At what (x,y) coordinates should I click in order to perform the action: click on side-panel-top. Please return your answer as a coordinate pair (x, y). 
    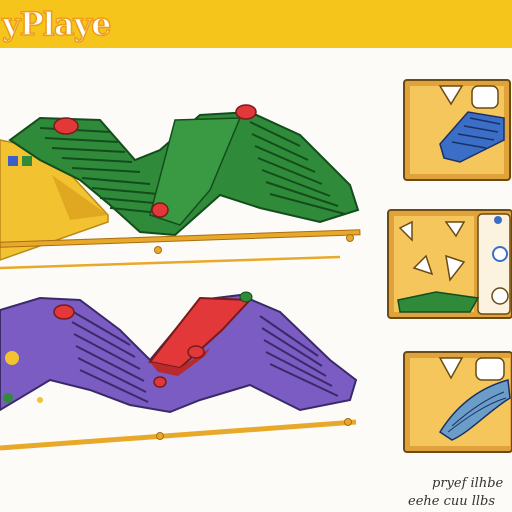
    Looking at the image, I should click on (457, 130).